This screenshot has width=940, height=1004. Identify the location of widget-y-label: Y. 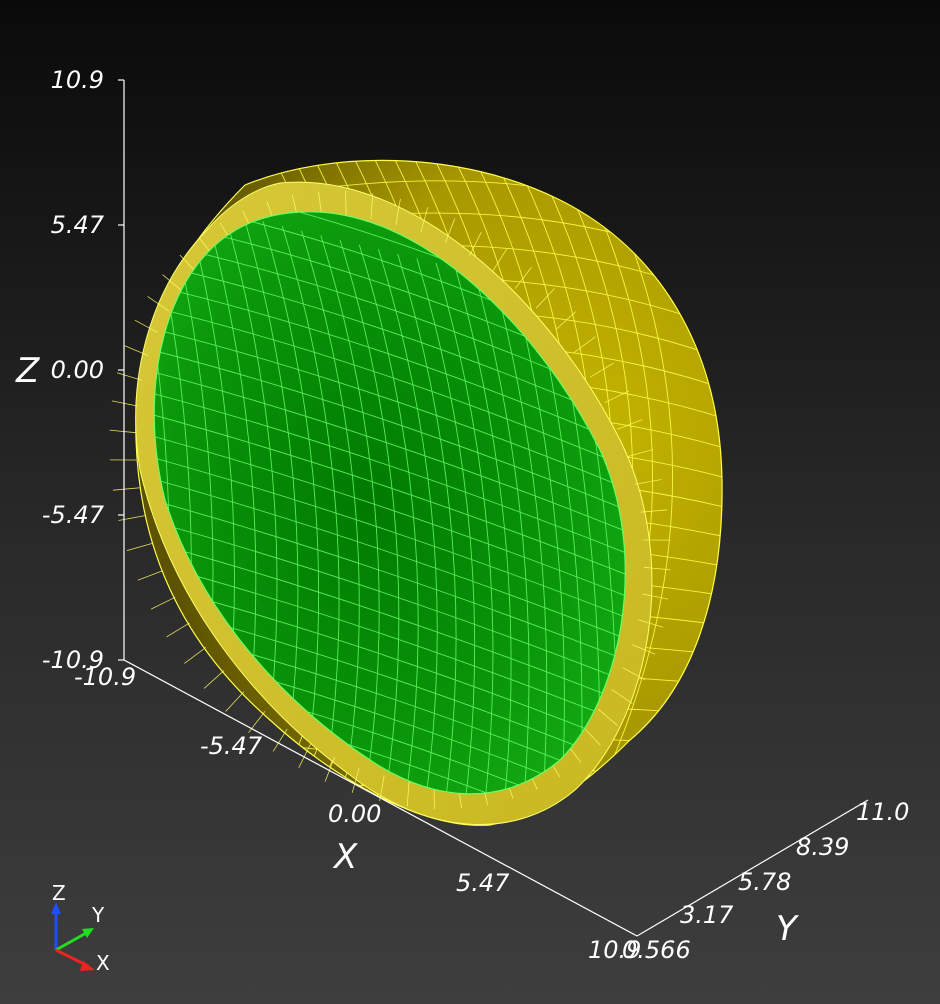
(98, 915).